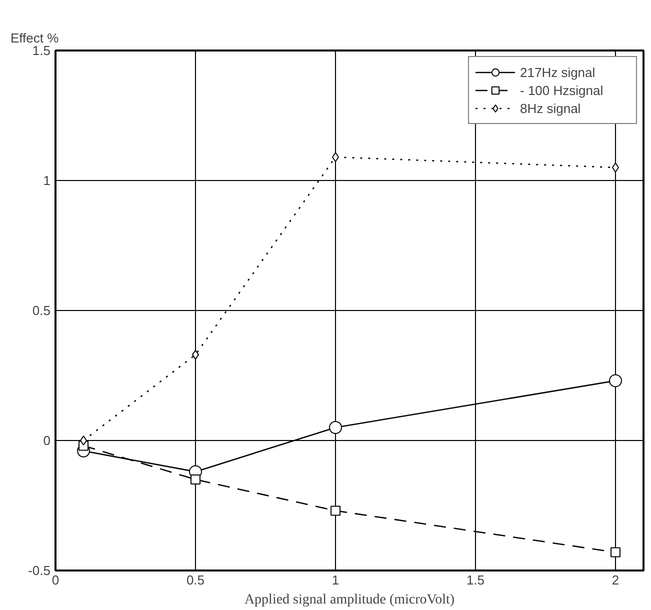 Image resolution: width=651 pixels, height=610 pixels. I want to click on y-tick-label: 1, so click(47, 180).